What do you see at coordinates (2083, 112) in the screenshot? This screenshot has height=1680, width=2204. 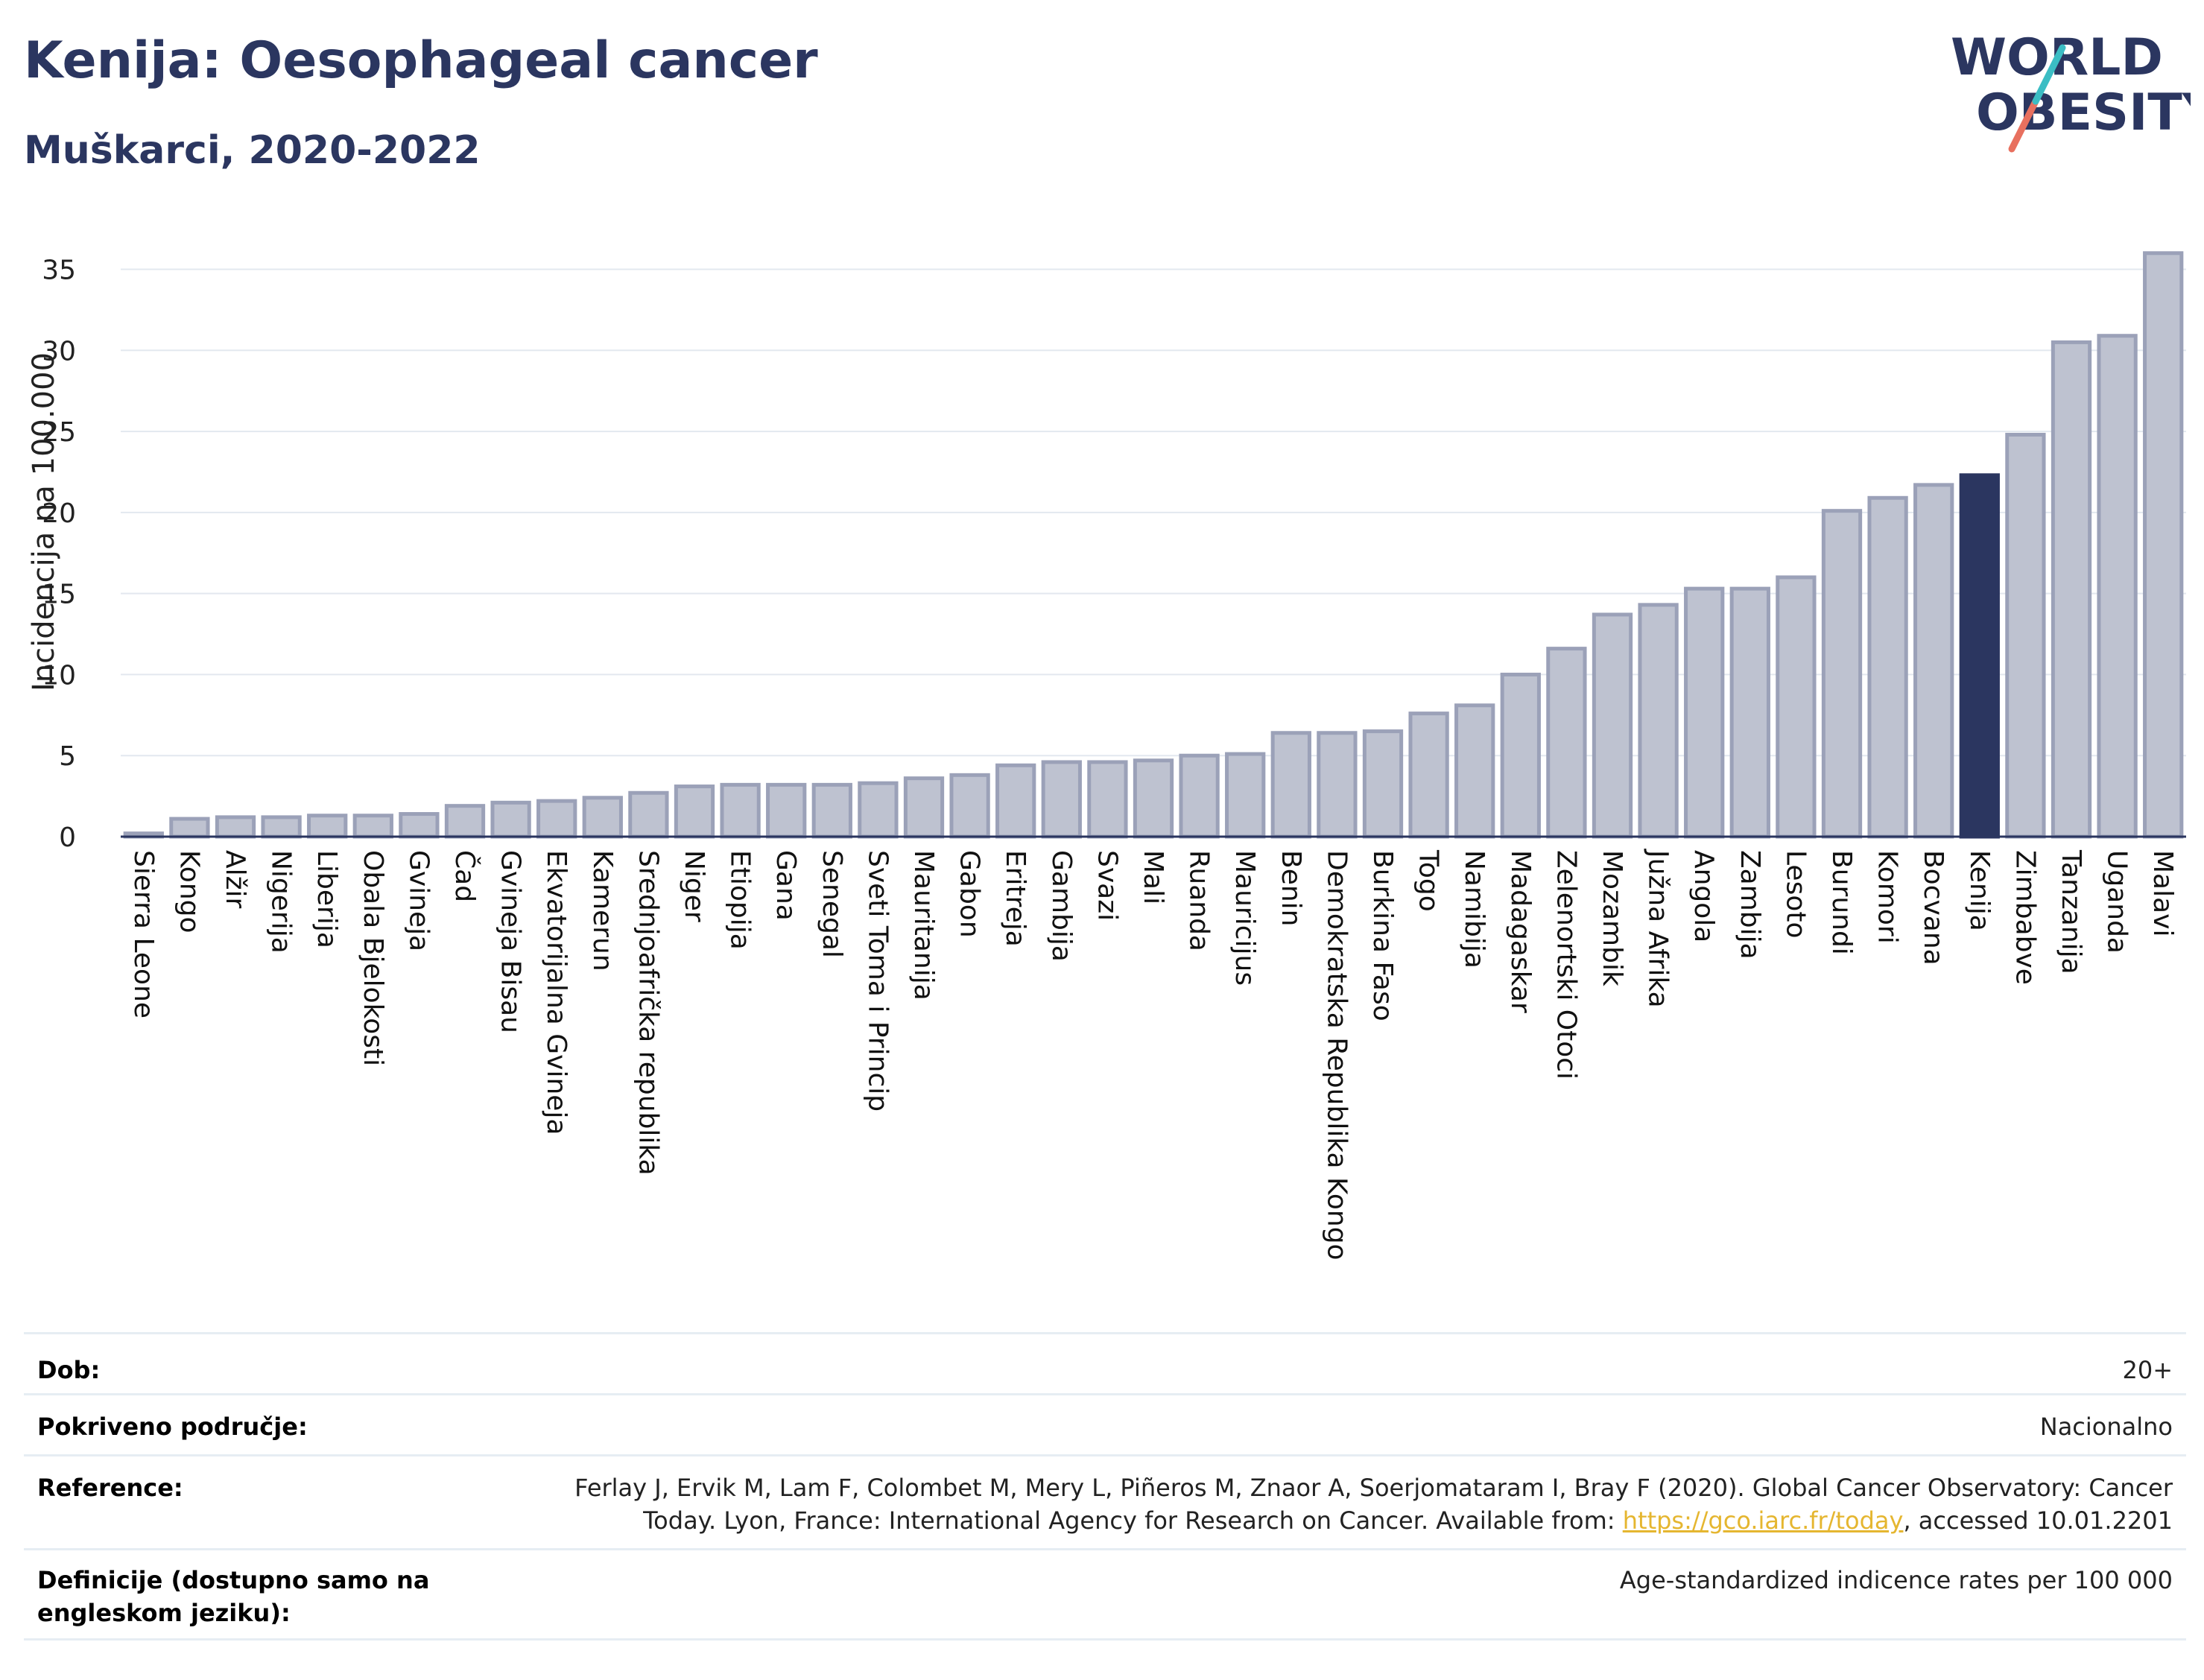 I see `logo-text-obesity: OBESITY` at bounding box center [2083, 112].